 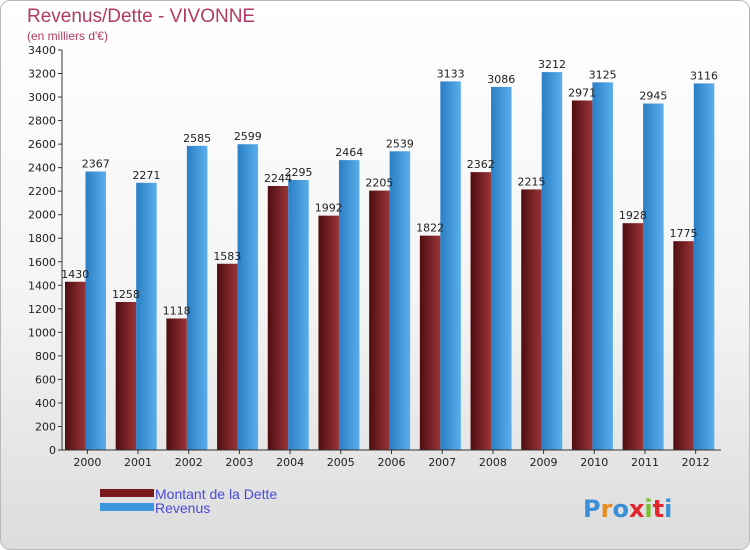 What do you see at coordinates (42, 50) in the screenshot?
I see `y-tick-label-3400: 3400` at bounding box center [42, 50].